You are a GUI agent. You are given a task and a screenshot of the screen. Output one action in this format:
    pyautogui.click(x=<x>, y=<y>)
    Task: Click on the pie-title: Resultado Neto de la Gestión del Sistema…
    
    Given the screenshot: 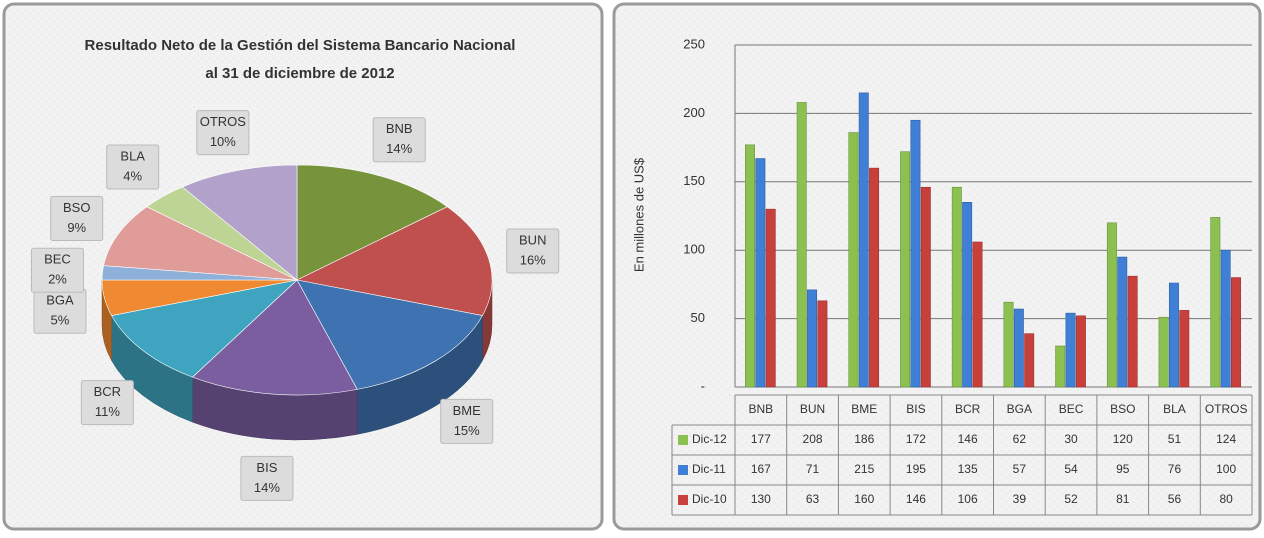 What is the action you would take?
    pyautogui.click(x=300, y=45)
    